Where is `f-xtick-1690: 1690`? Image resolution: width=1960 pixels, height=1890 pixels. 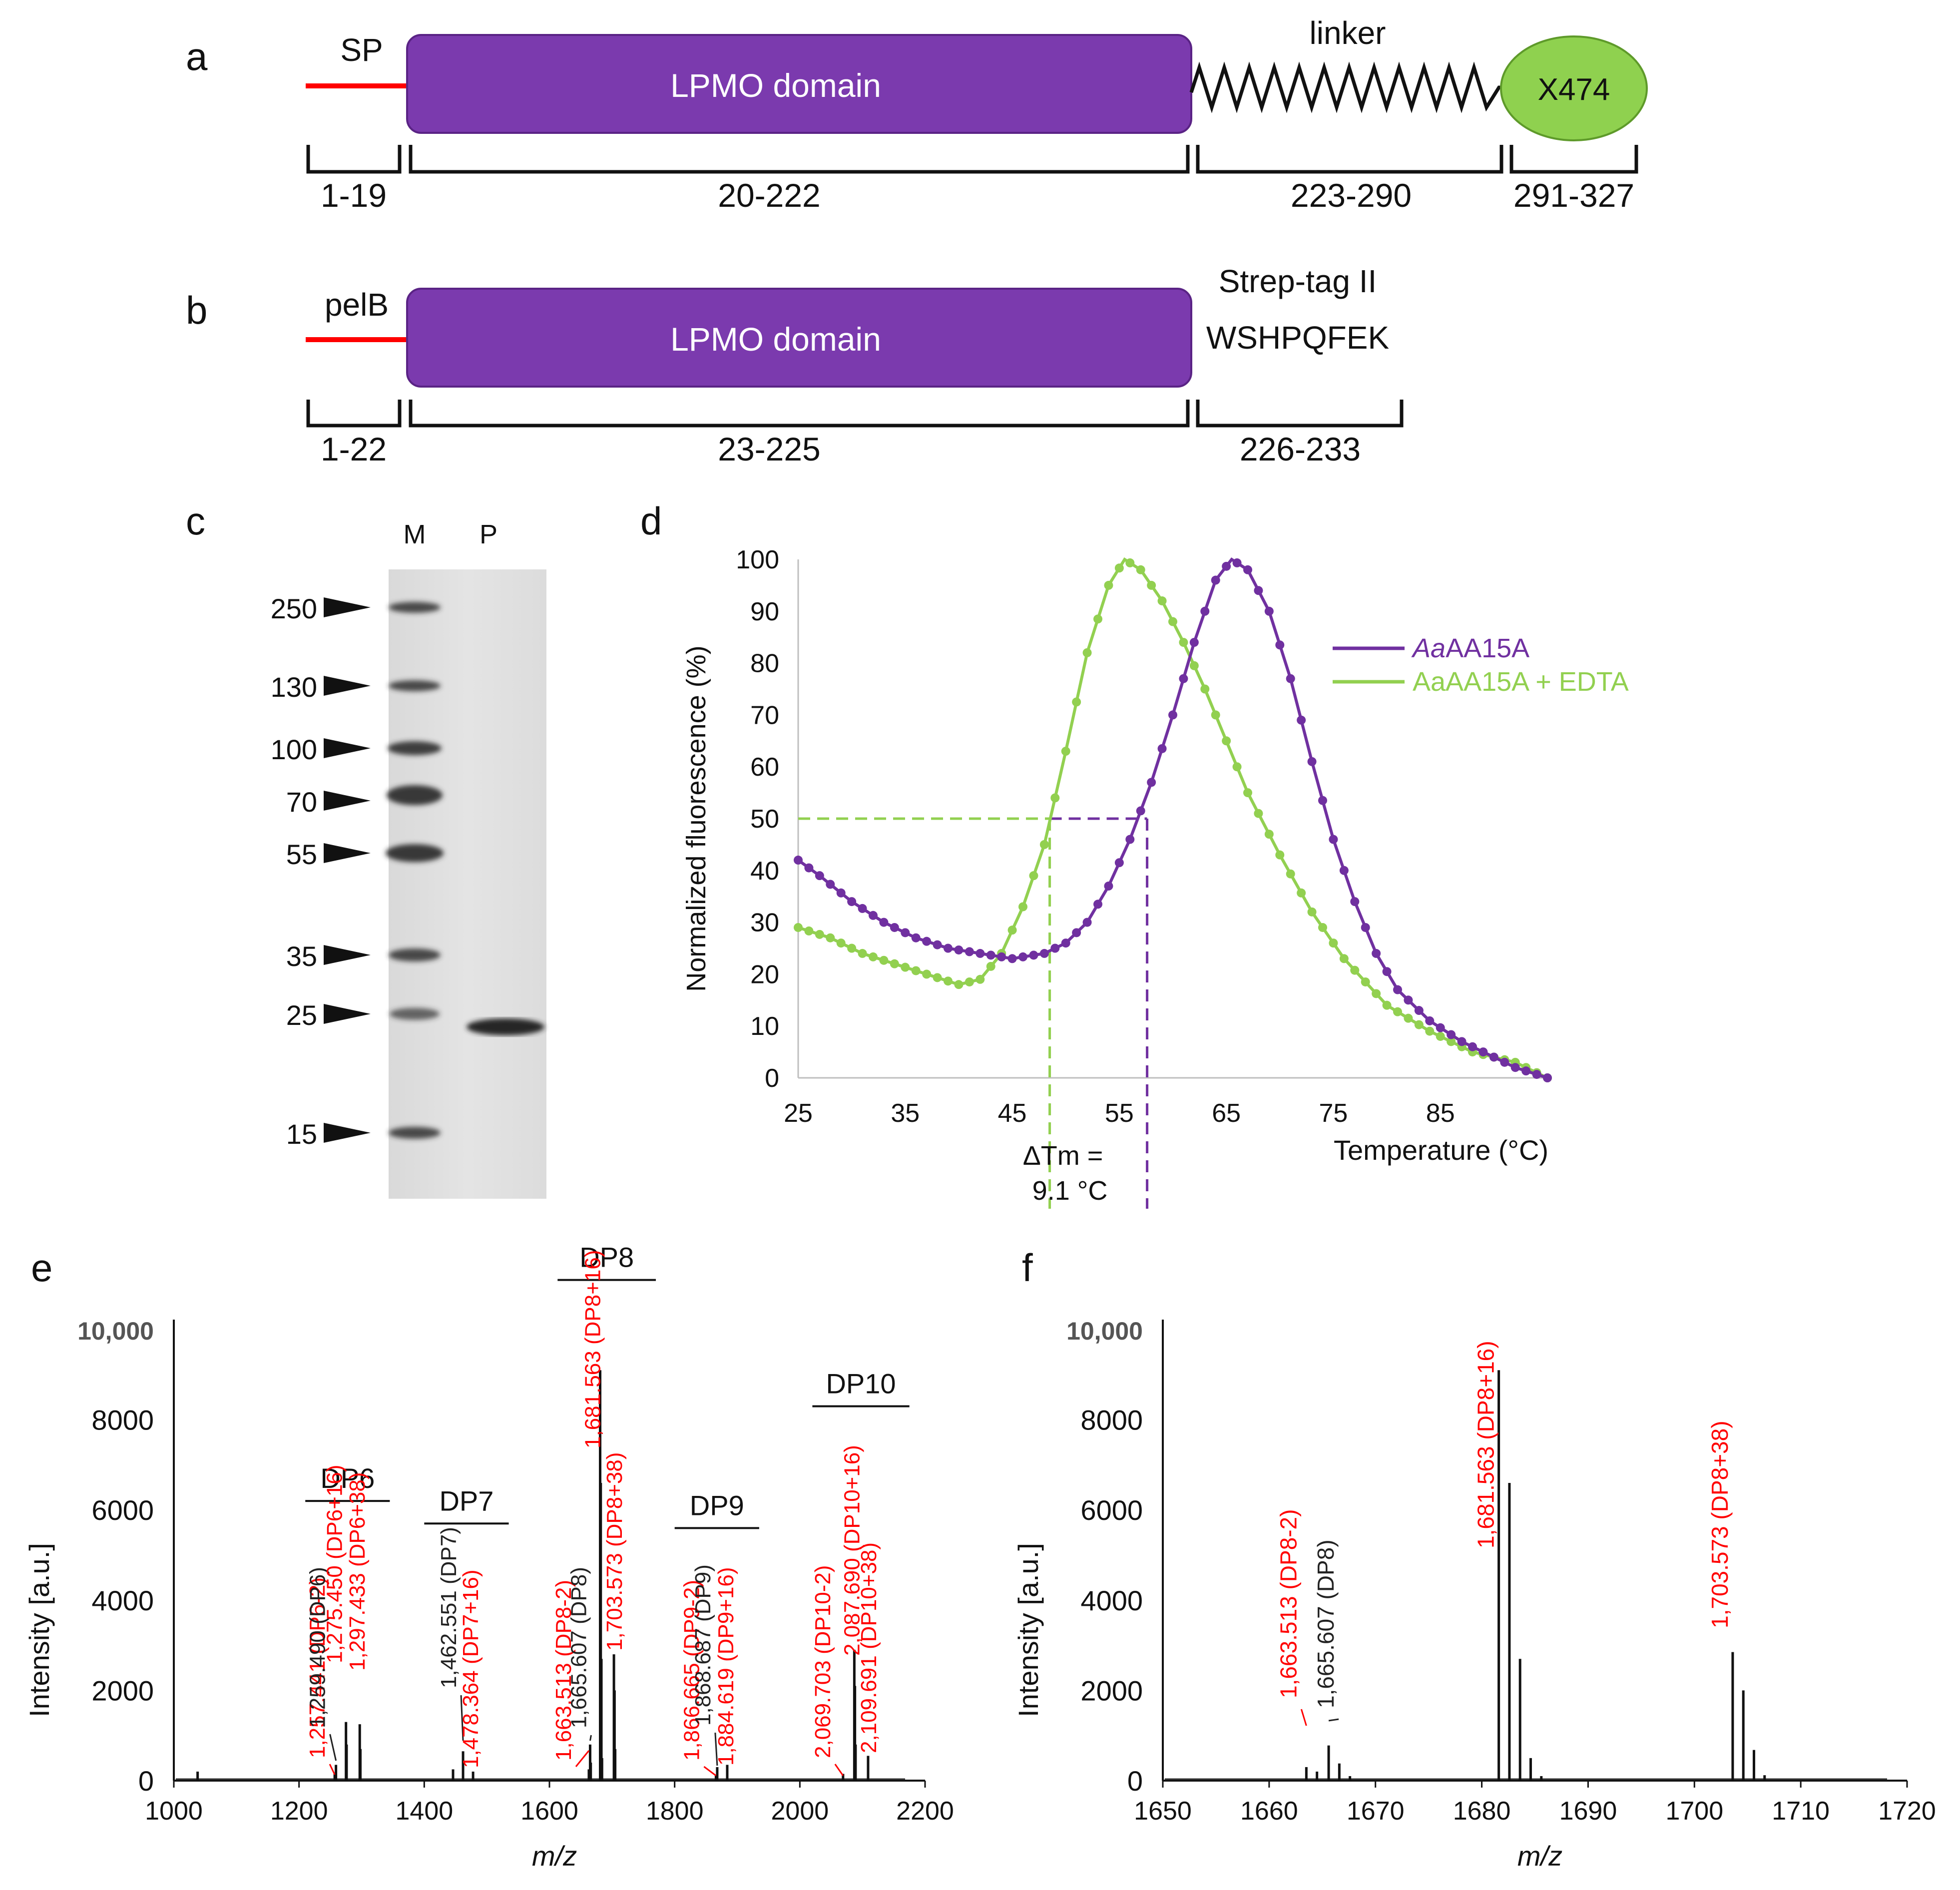 f-xtick-1690: 1690 is located at coordinates (1588, 1811).